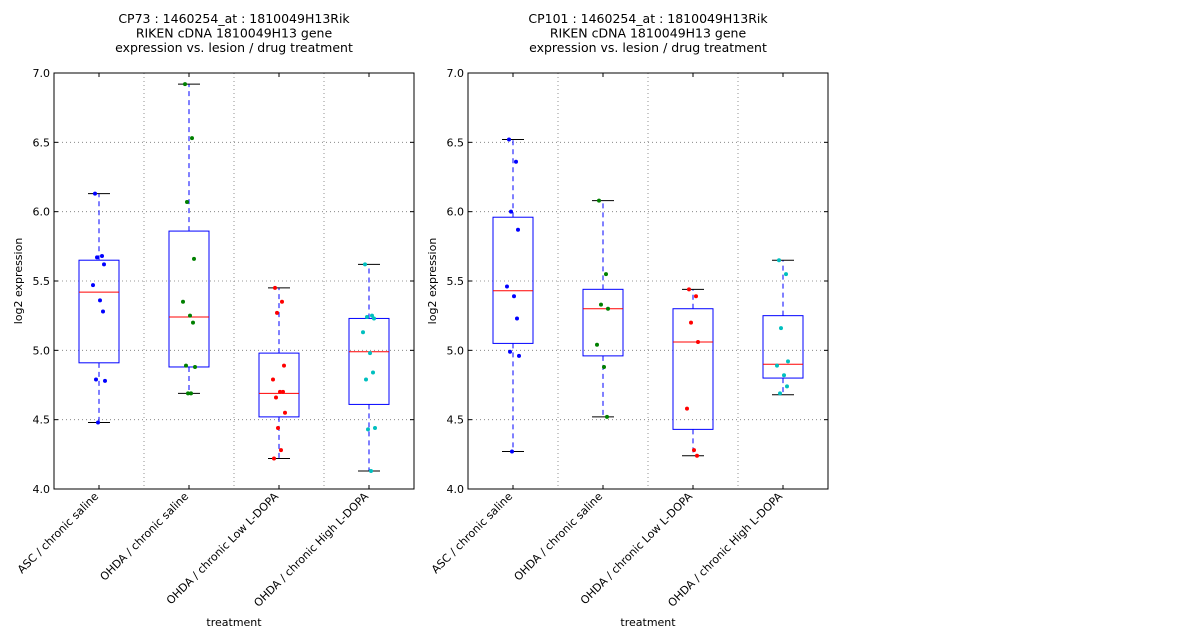 The height and width of the screenshot is (640, 1200). What do you see at coordinates (648, 18) in the screenshot?
I see `chart-title-line: CP101 : 1460254_at : 1810049H13Rik` at bounding box center [648, 18].